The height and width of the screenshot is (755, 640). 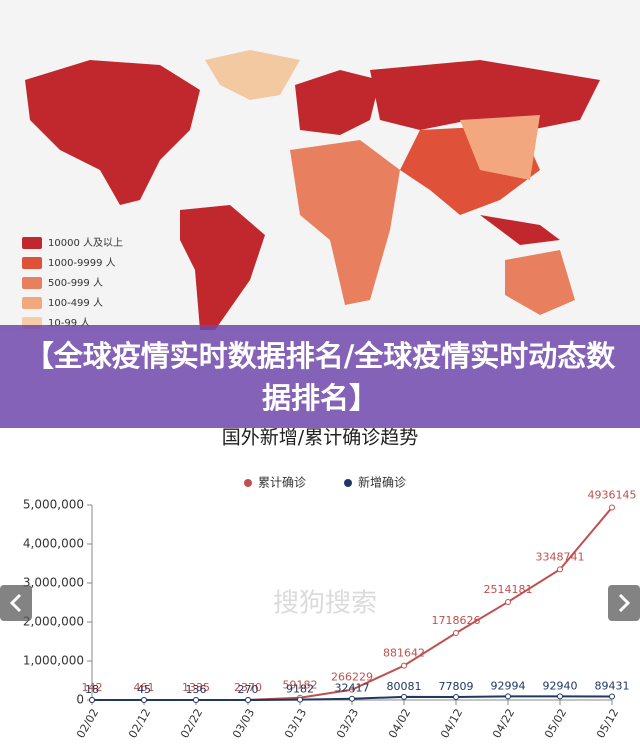 I want to click on y-tick-label: 4,000,000, so click(x=53, y=544).